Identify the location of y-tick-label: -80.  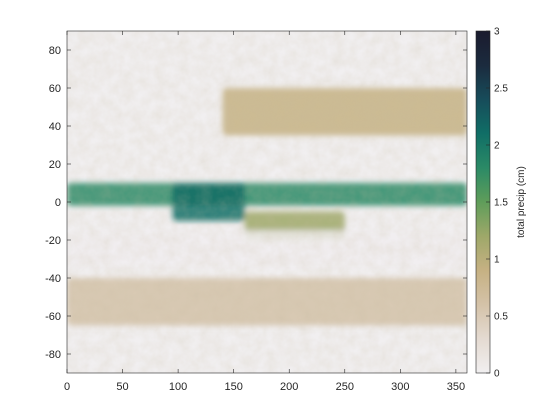
(53, 355).